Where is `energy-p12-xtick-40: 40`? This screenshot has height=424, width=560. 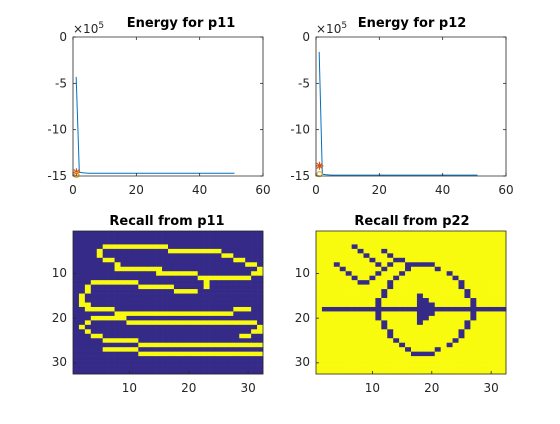 energy-p12-xtick-40: 40 is located at coordinates (442, 190).